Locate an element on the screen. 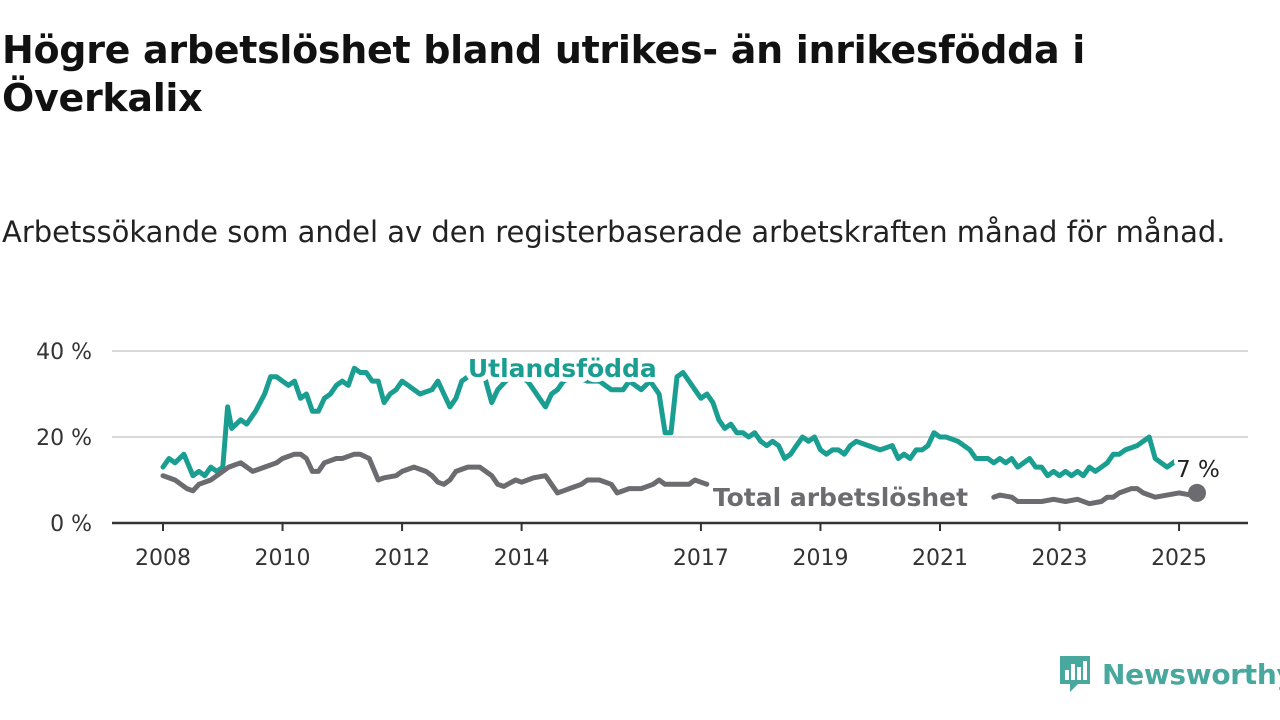  newsworthy-logo: Newsworthy is located at coordinates (1169, 674).